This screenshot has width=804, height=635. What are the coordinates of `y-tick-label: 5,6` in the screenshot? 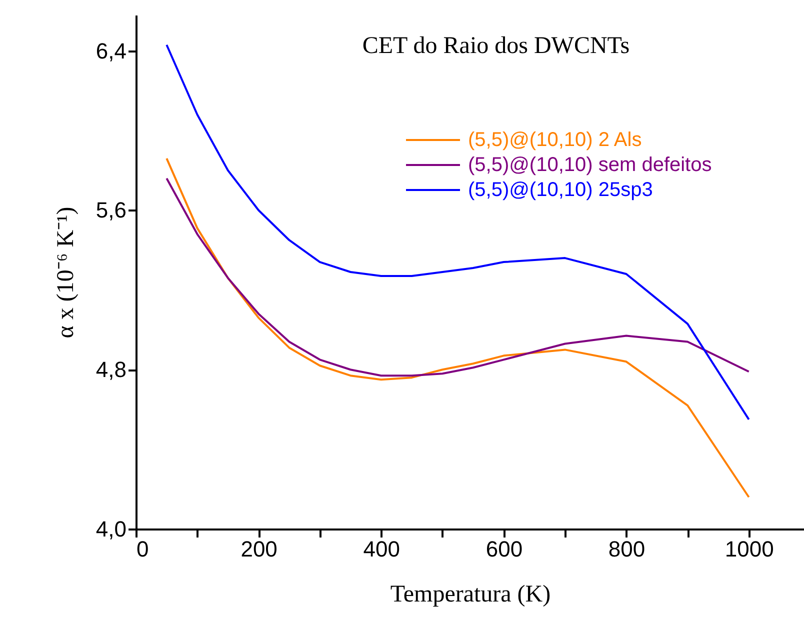 It's located at (111, 210).